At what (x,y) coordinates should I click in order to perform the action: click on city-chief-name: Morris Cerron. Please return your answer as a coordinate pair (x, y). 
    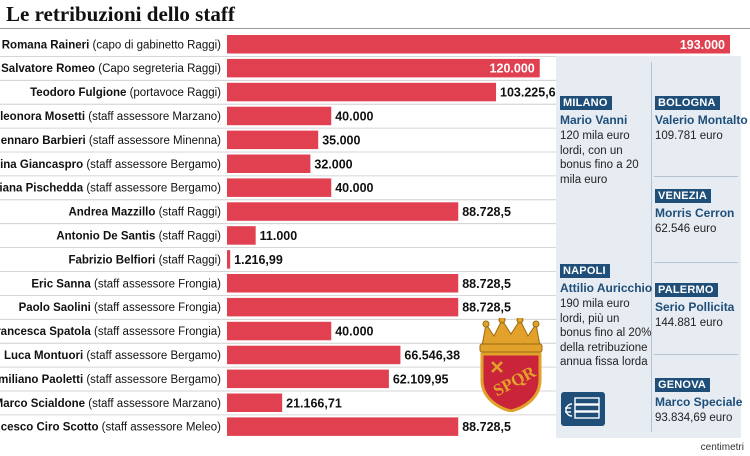
    Looking at the image, I should click on (695, 213).